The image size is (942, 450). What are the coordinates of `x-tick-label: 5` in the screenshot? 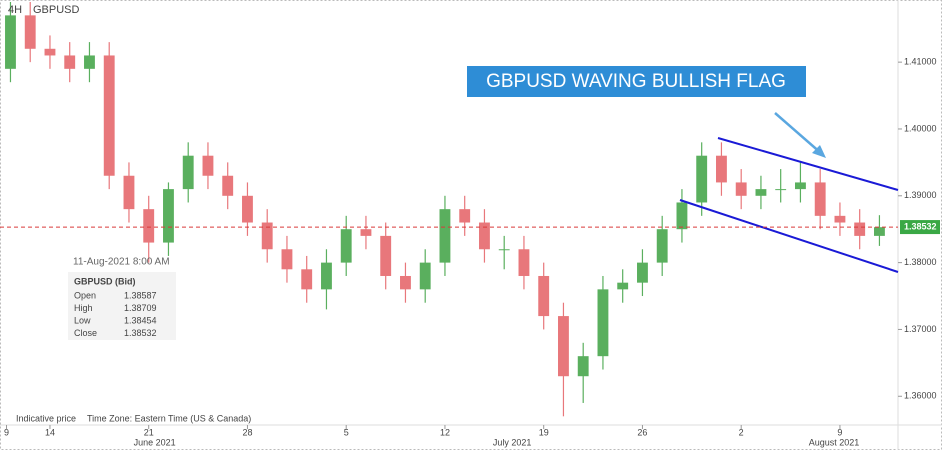 It's located at (346, 432).